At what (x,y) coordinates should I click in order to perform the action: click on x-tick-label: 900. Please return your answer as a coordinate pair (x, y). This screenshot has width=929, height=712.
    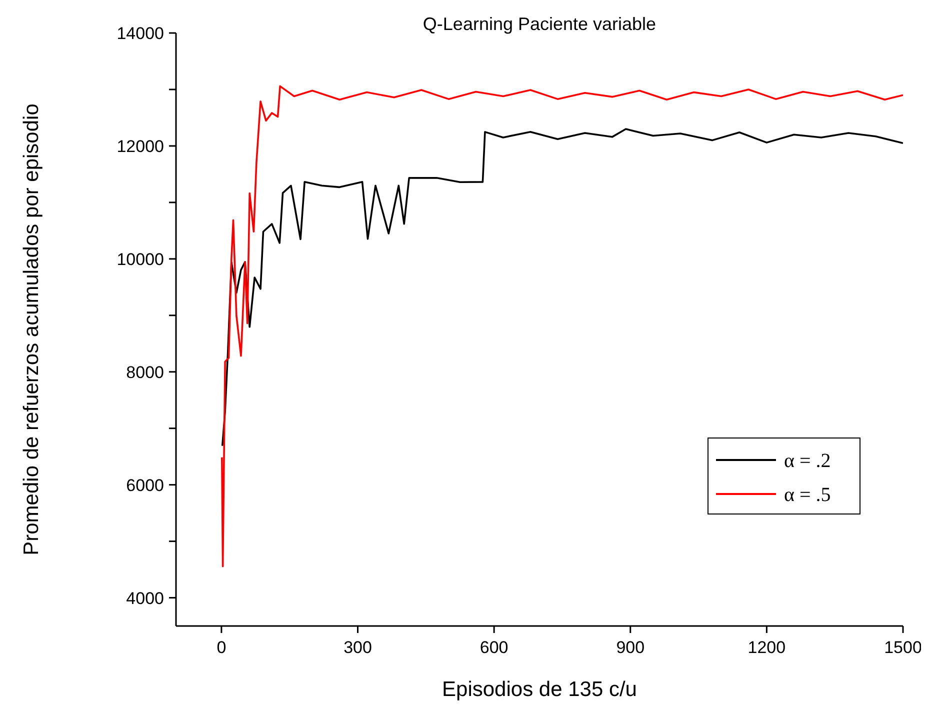
    Looking at the image, I should click on (630, 647).